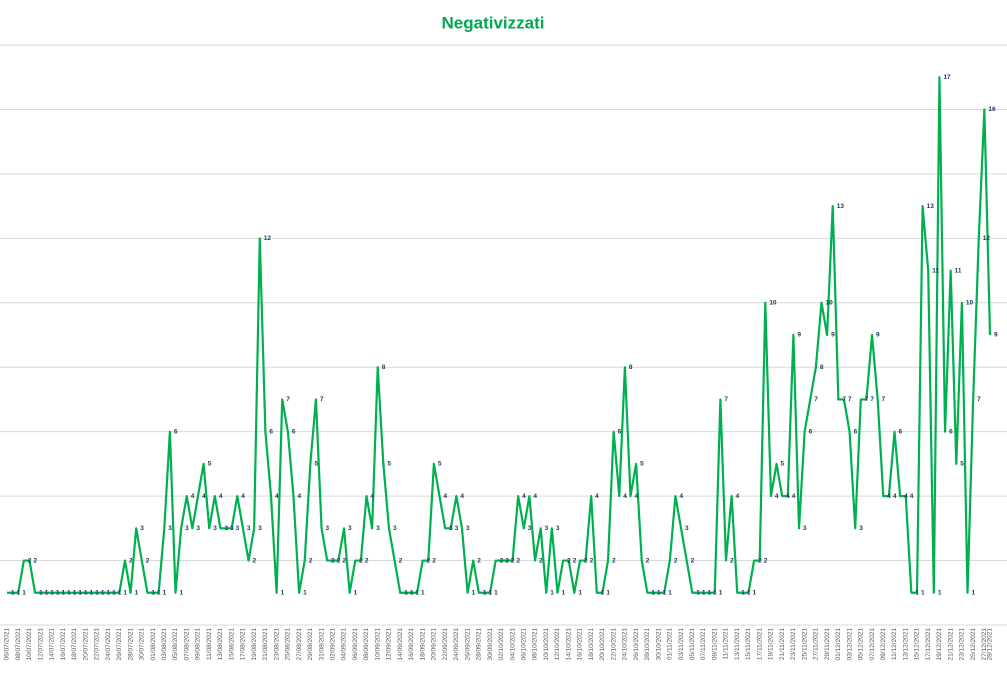  I want to click on x-tick-label: 12/09/2021, so click(389, 644).